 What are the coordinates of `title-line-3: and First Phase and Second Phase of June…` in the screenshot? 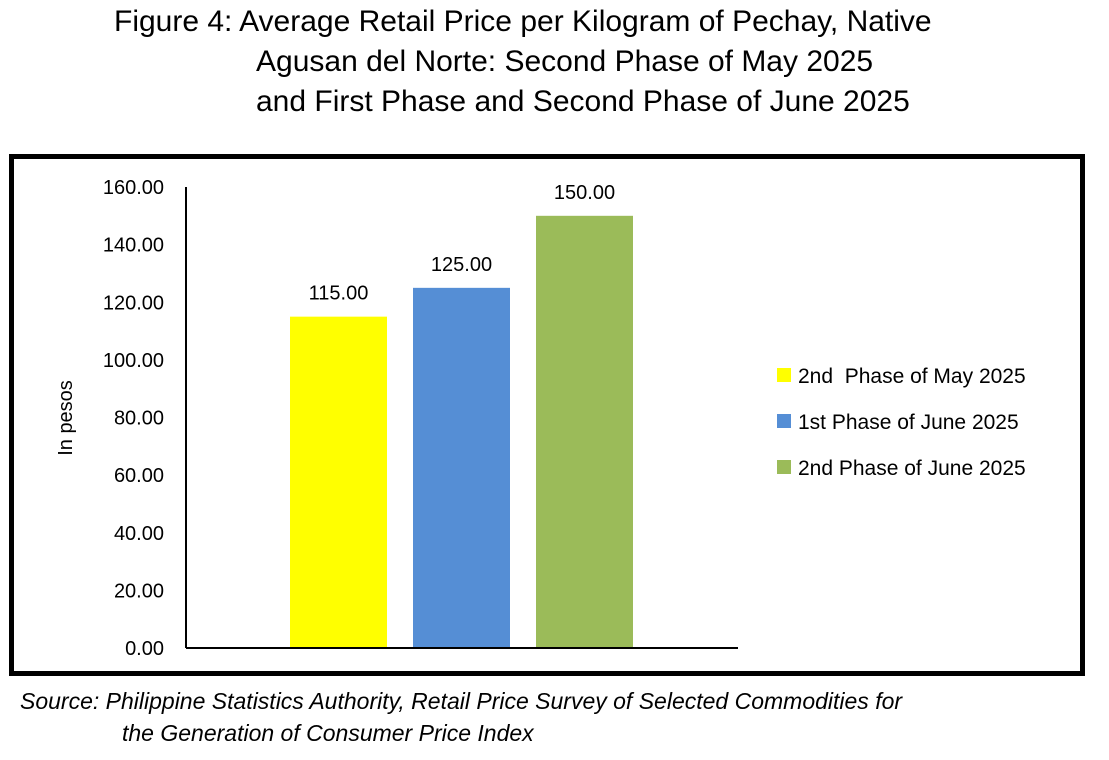 It's located at (583, 101).